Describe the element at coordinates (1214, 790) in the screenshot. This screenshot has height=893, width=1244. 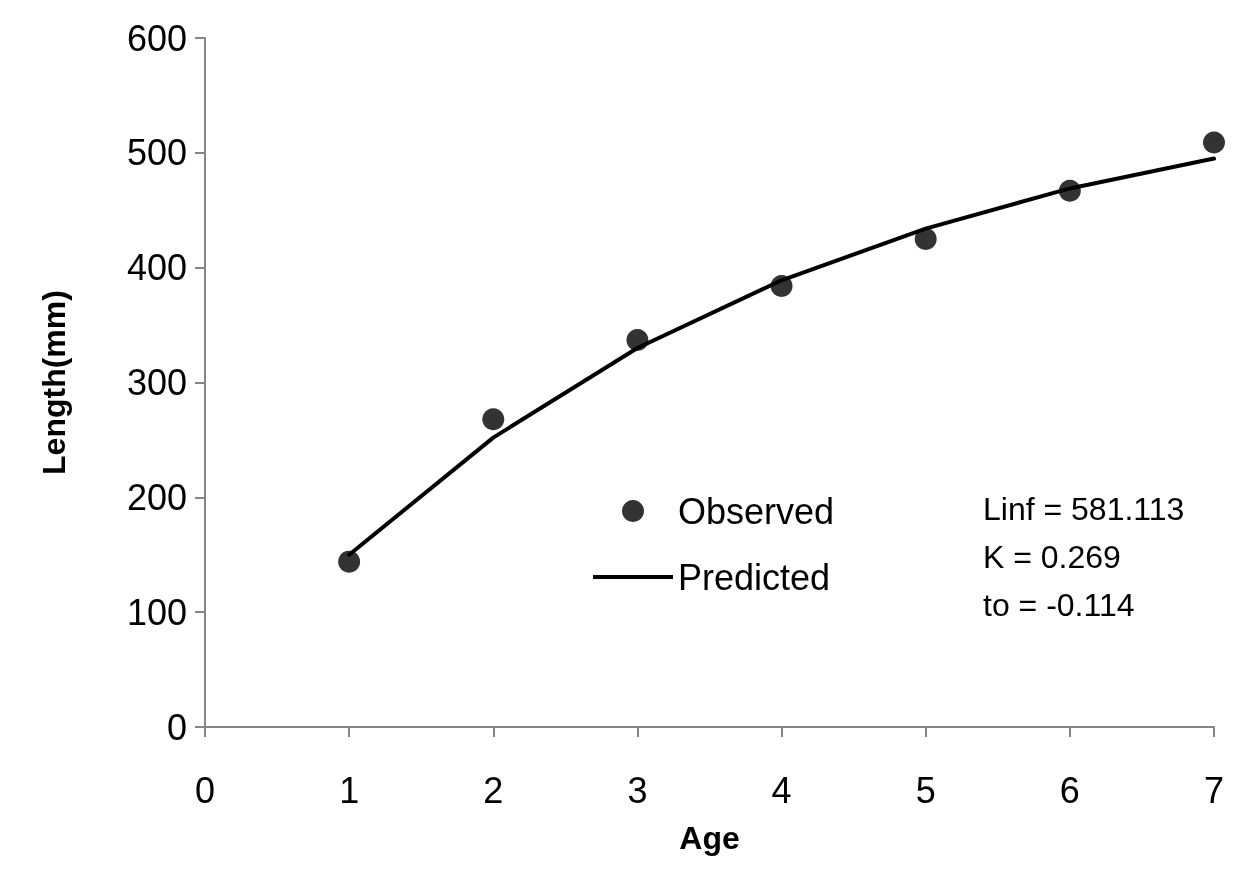
I see `x-tick-label: 7` at that location.